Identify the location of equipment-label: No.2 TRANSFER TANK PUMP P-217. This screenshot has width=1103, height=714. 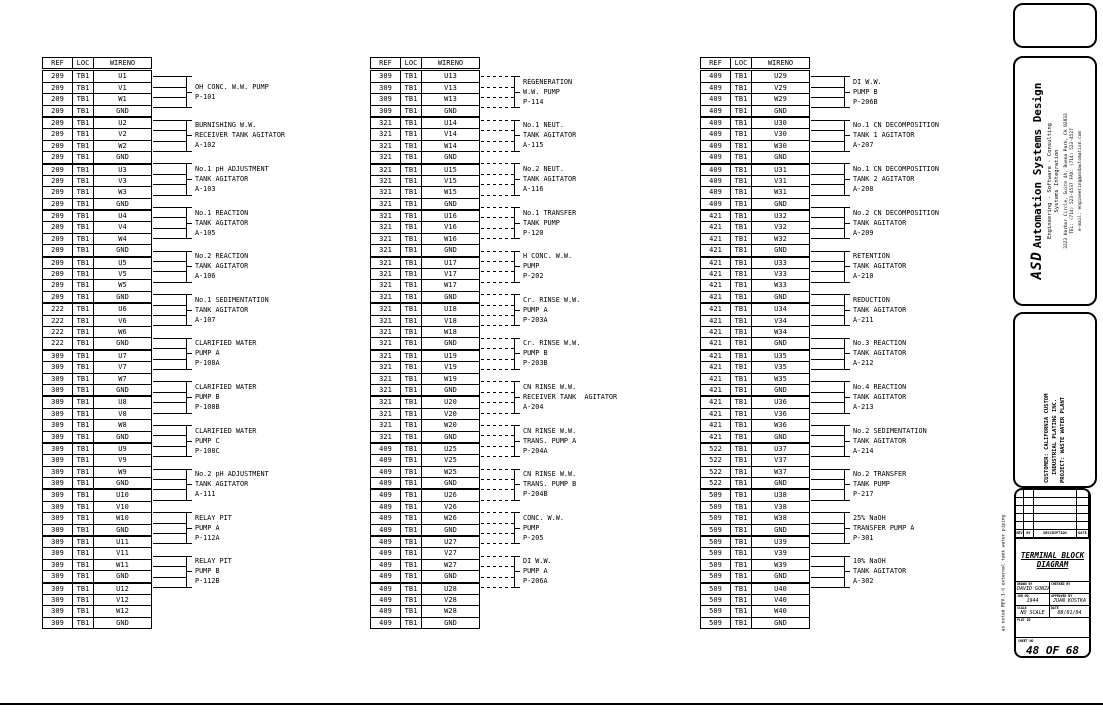
(879, 484).